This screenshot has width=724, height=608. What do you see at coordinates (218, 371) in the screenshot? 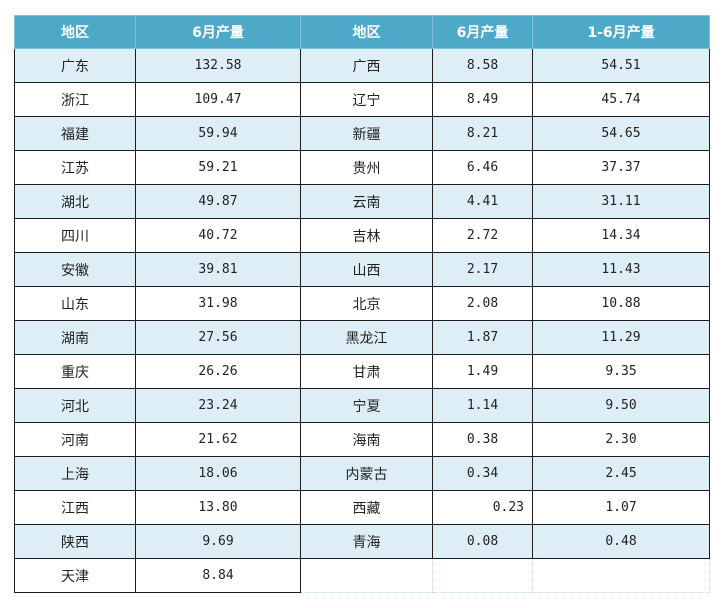
I see `june-output-cell: 26.26` at bounding box center [218, 371].